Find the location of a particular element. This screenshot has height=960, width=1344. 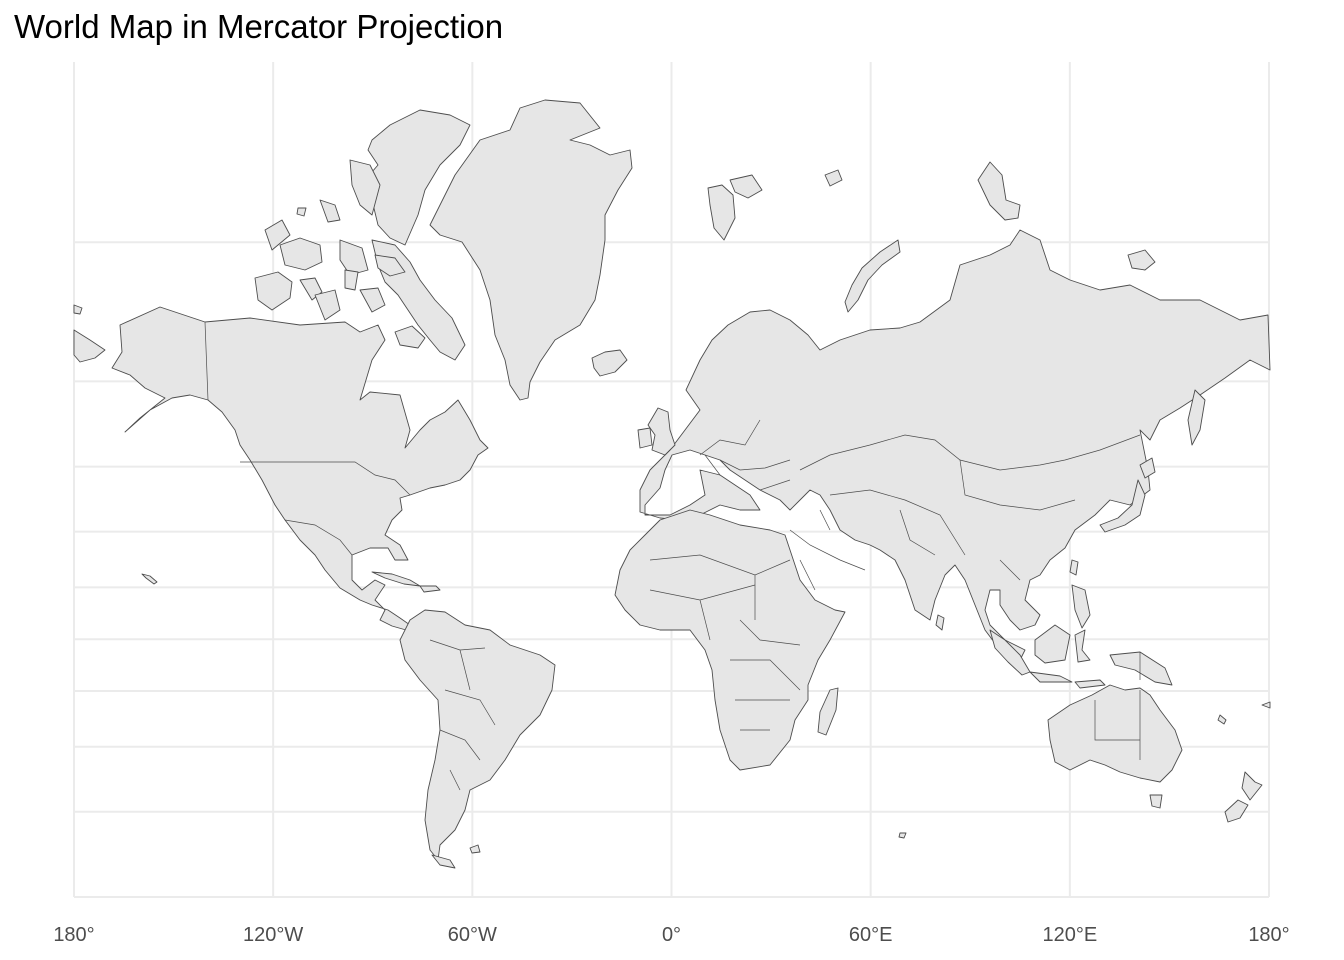

x-tick-label: 60°W is located at coordinates (472, 935).